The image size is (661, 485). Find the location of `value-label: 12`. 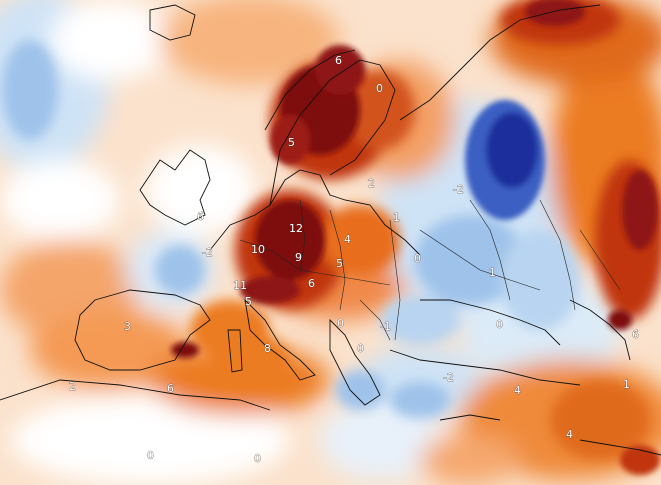

value-label: 12 is located at coordinates (296, 228).